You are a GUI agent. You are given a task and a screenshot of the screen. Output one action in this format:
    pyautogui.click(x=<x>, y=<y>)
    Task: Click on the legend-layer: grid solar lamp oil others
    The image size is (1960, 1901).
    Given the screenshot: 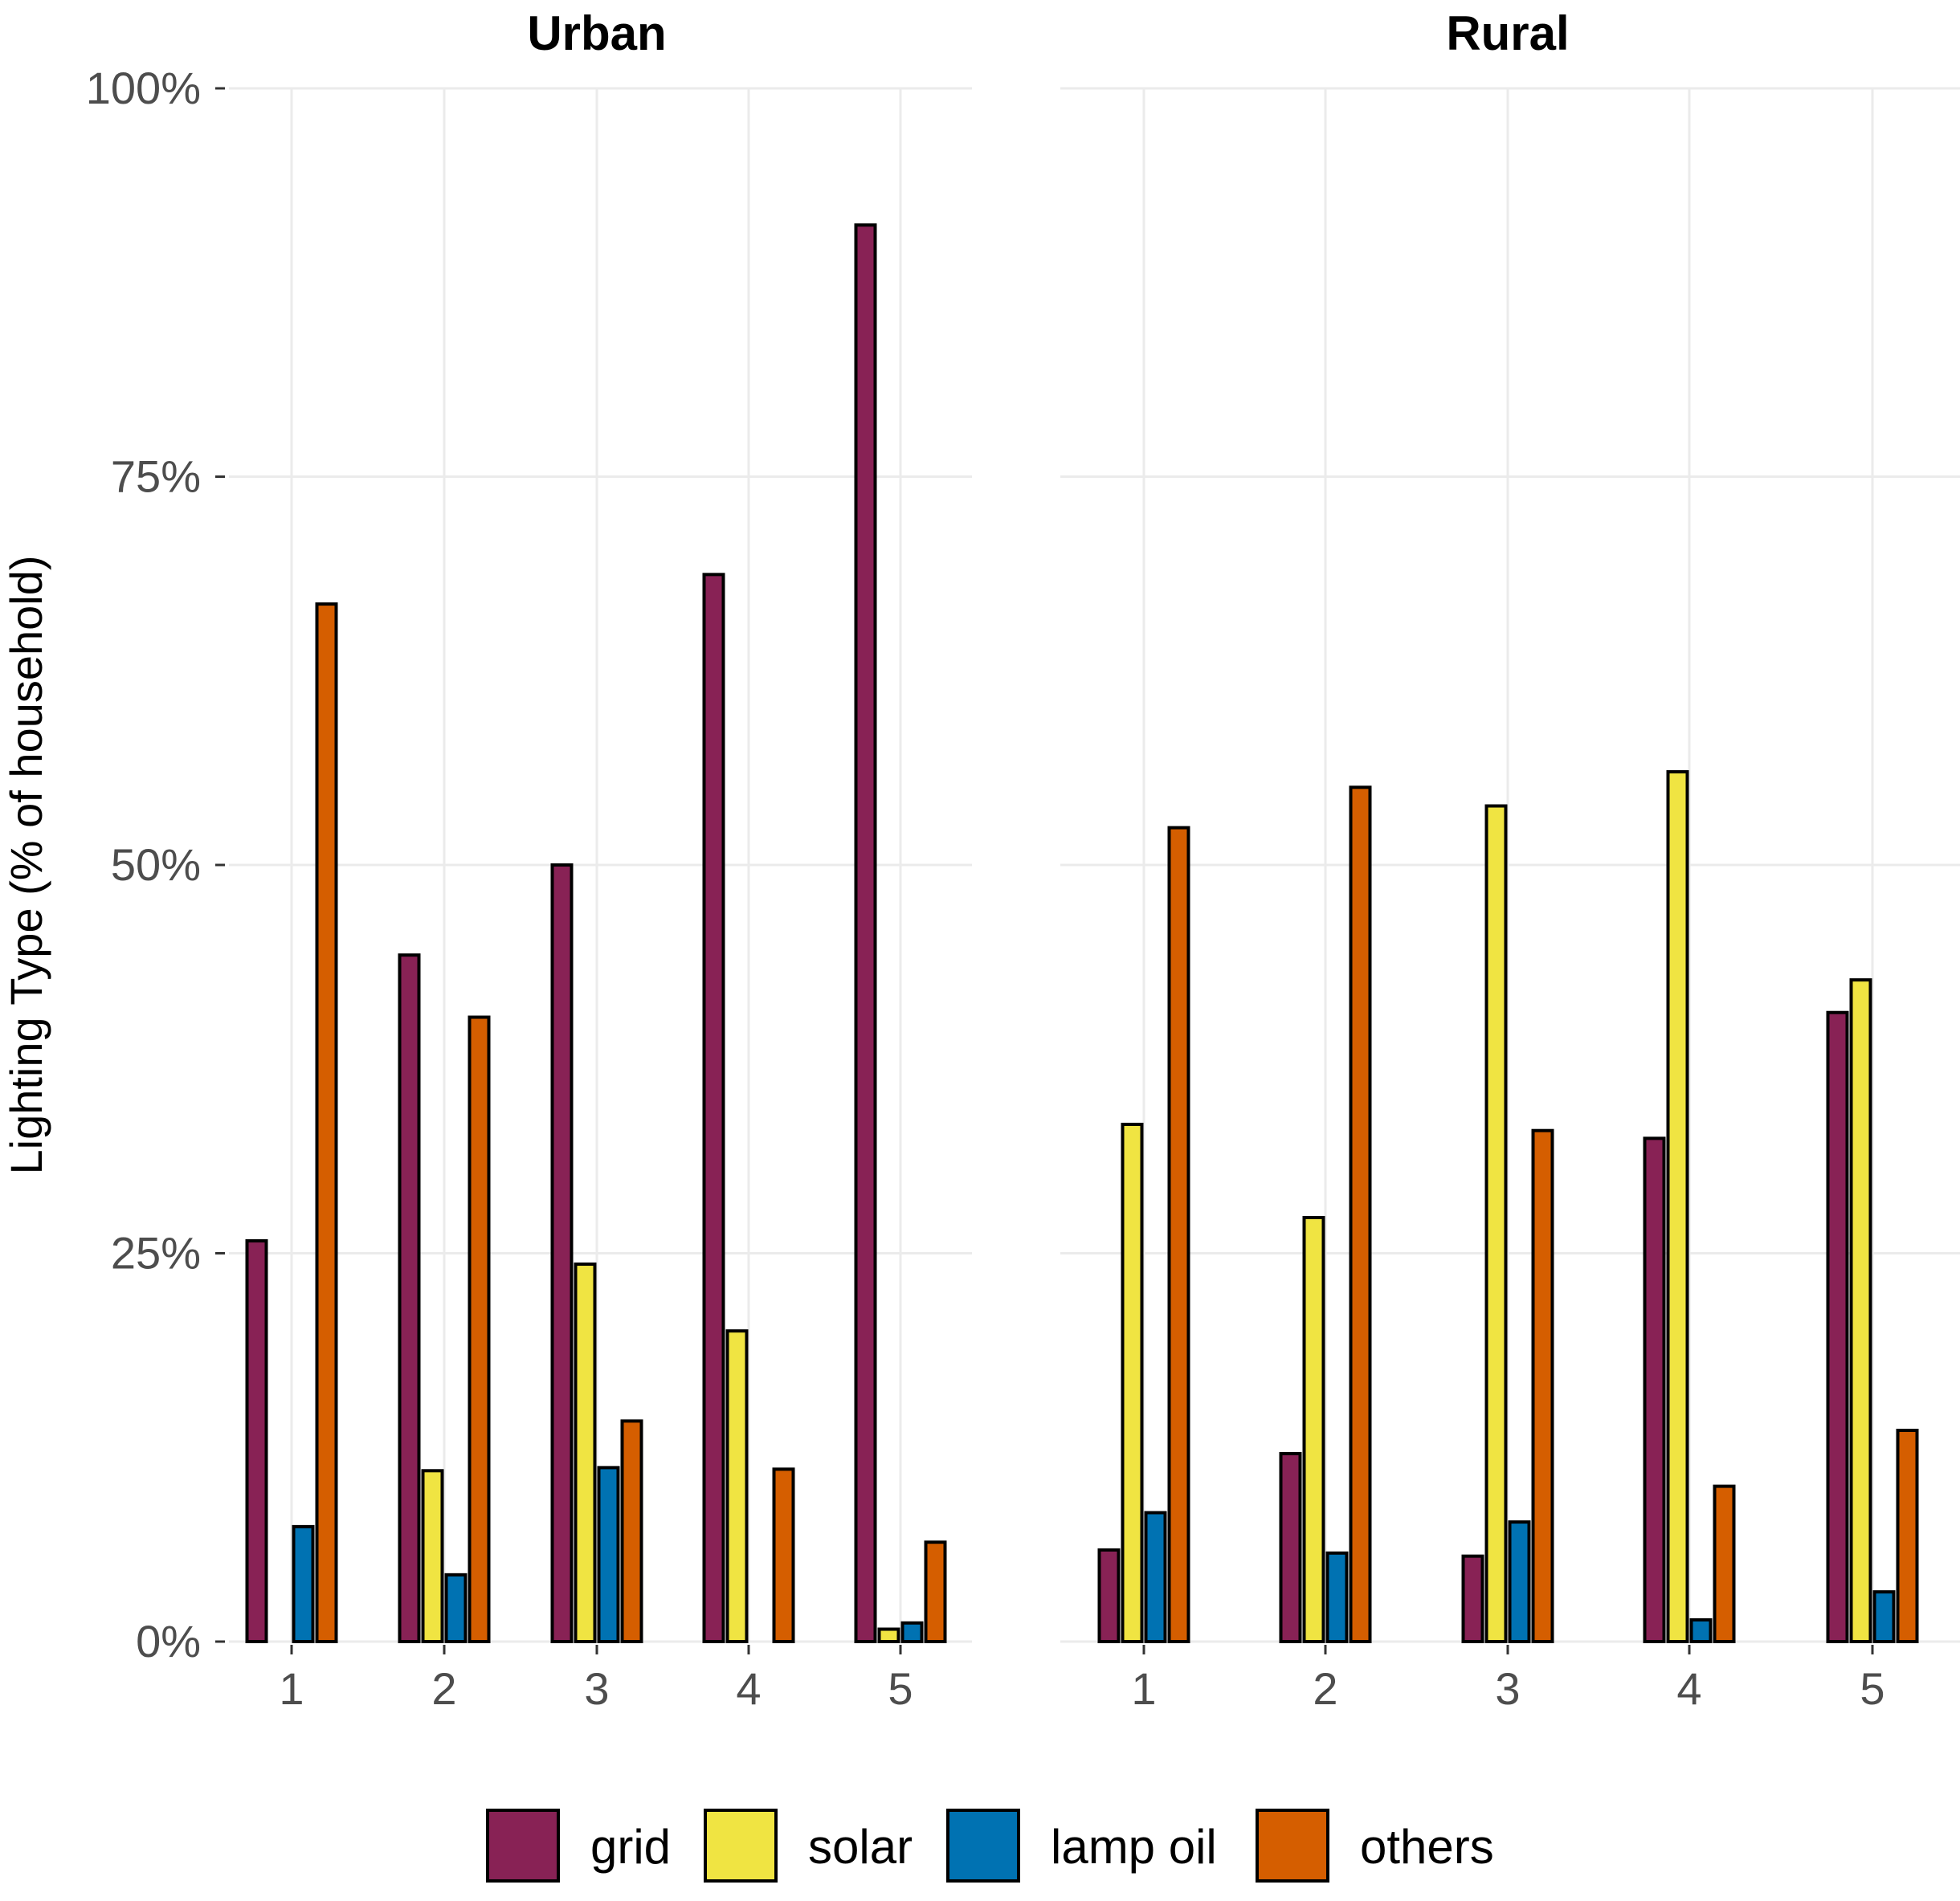 What is the action you would take?
    pyautogui.click(x=990, y=1846)
    